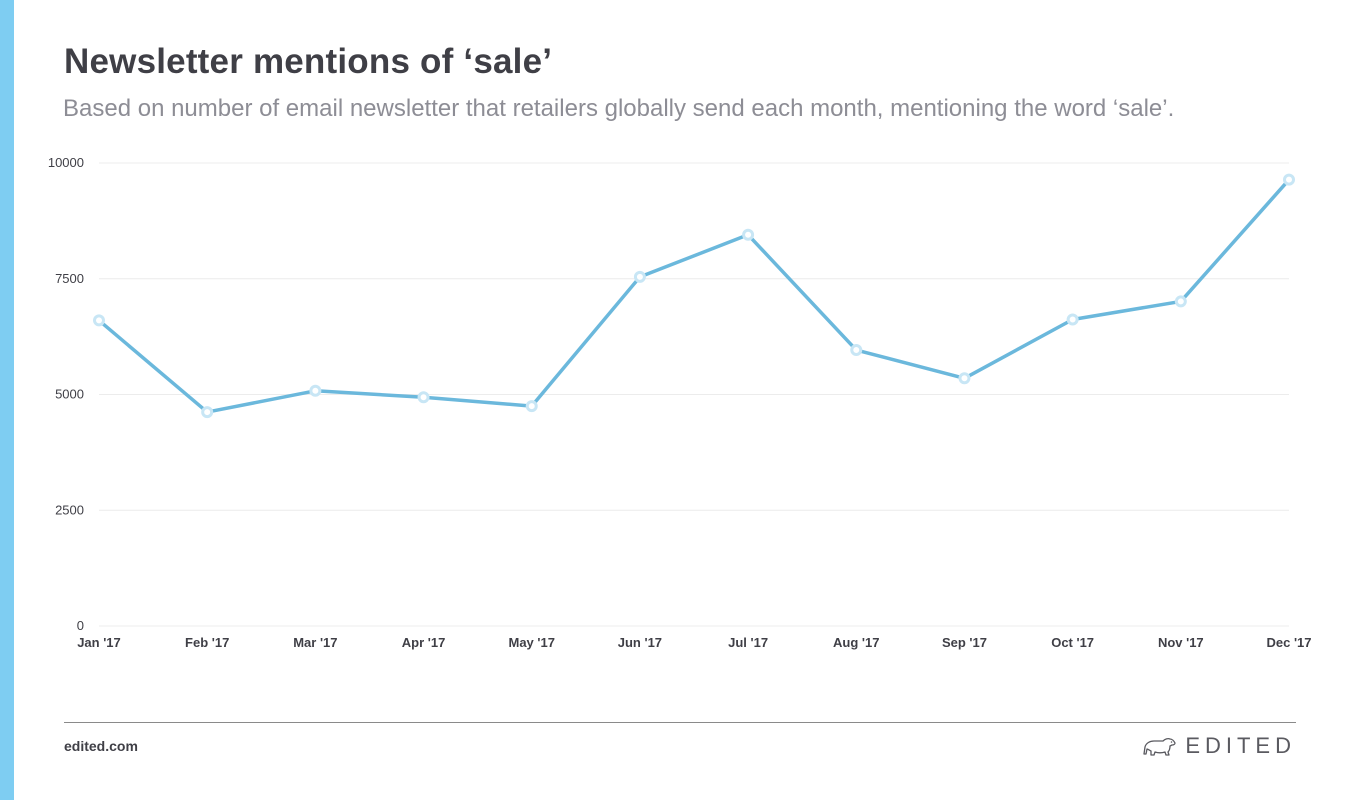  Describe the element at coordinates (424, 642) in the screenshot. I see `x-tick-label: Apr '17` at that location.